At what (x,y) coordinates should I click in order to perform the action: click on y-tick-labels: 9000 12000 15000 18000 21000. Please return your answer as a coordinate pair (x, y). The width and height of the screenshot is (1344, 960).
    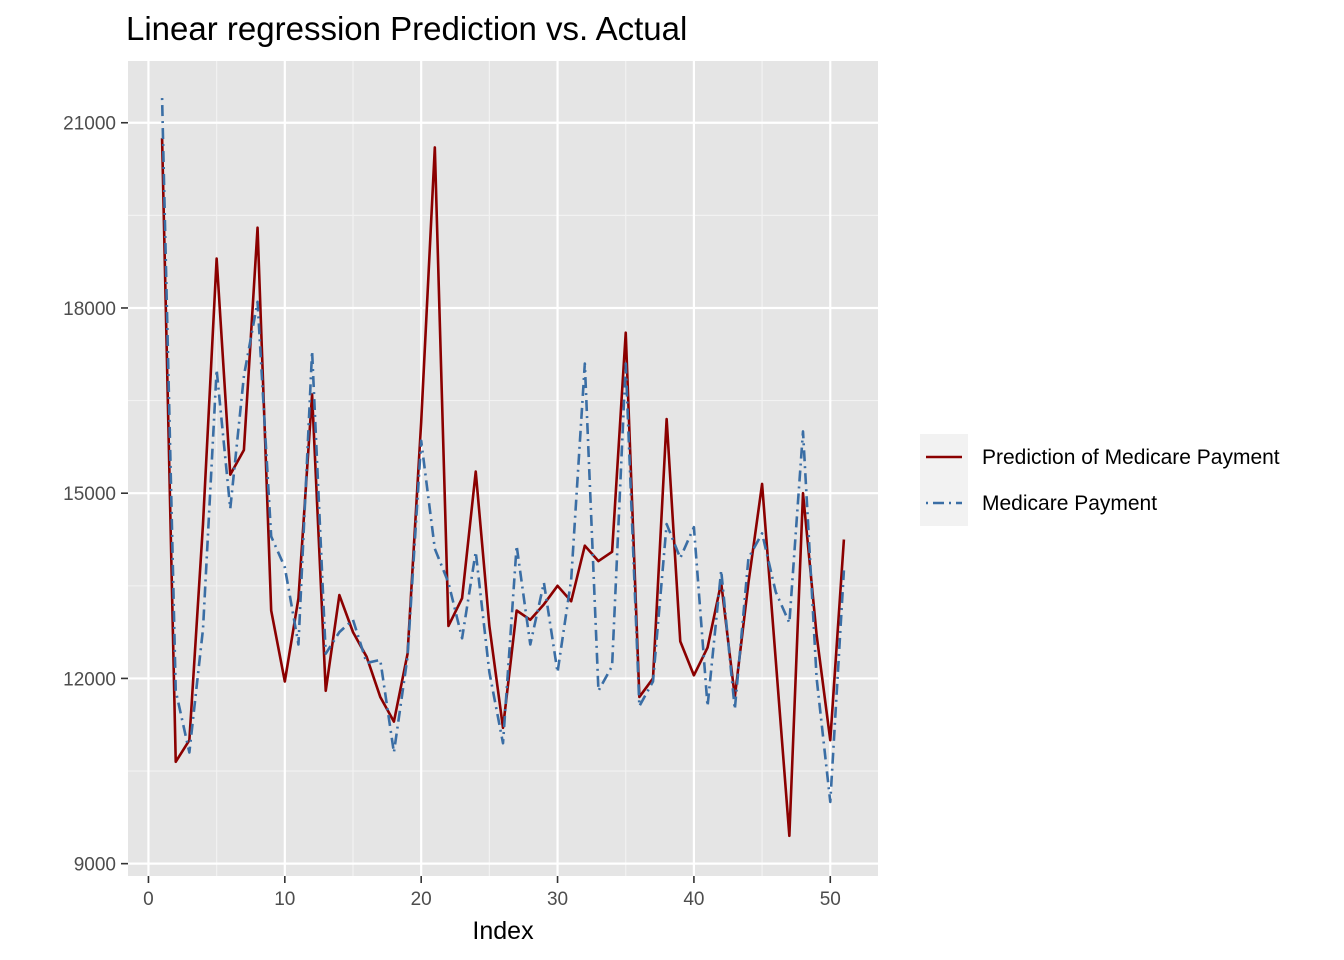
    Looking at the image, I should click on (89, 495).